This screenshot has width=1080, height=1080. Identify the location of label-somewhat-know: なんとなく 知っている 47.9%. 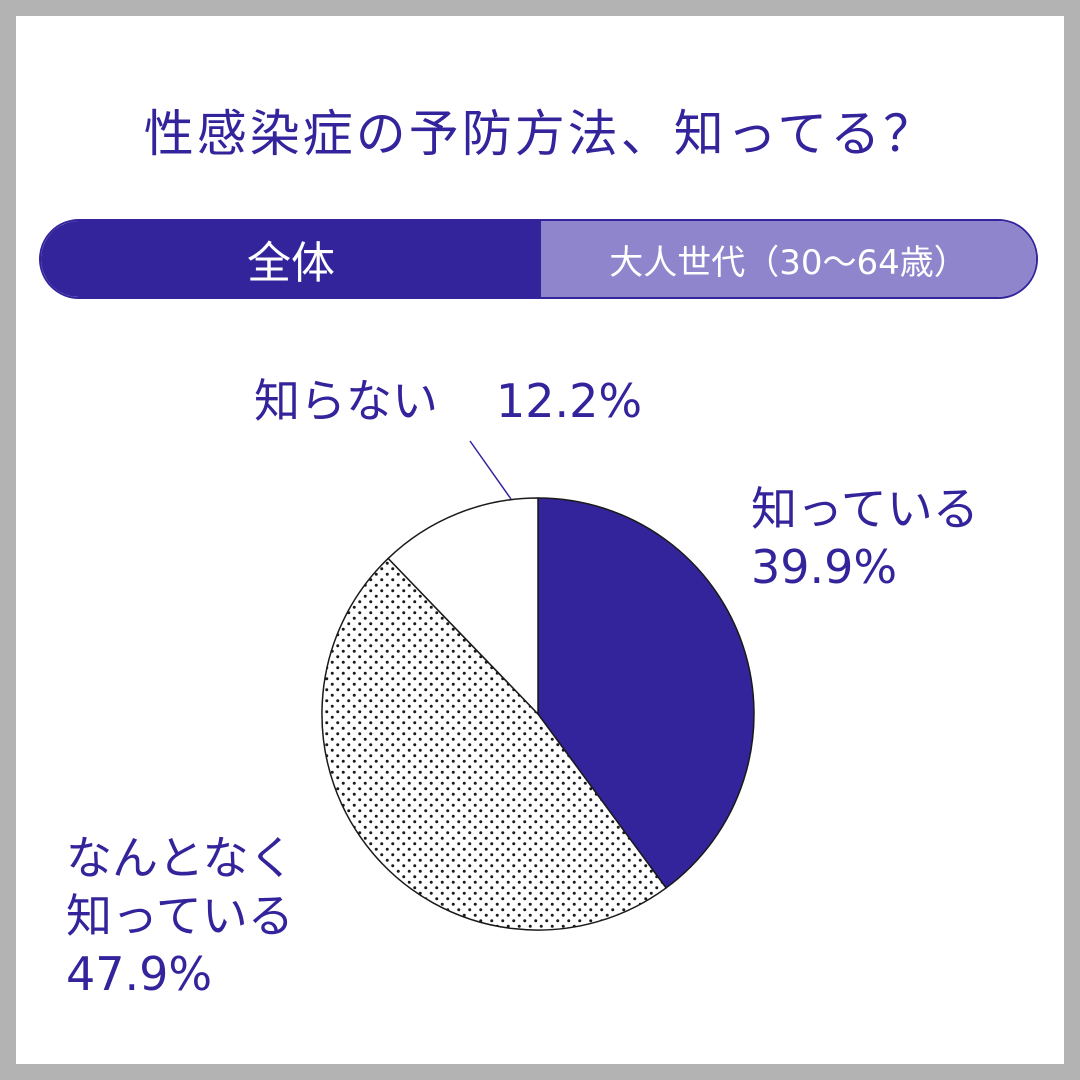
(180, 916).